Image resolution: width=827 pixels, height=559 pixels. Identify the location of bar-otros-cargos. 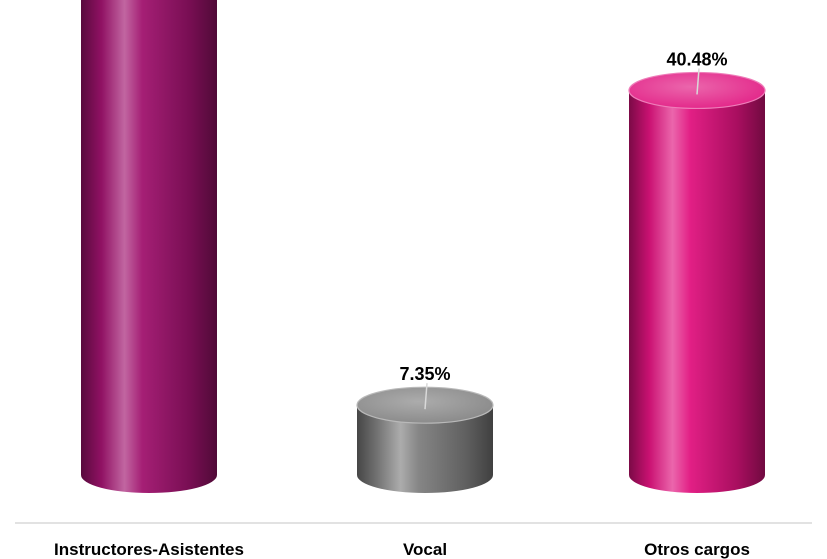
(697, 280).